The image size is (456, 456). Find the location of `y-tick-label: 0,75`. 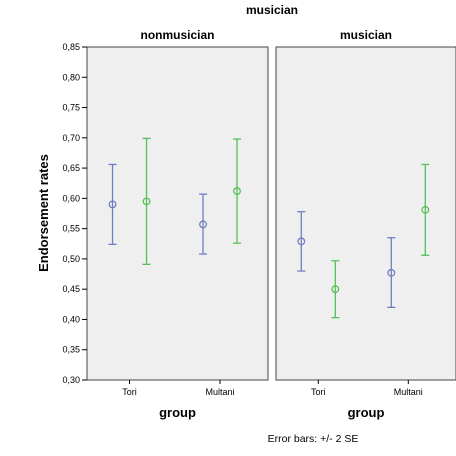

y-tick-label: 0,75 is located at coordinates (71, 108).